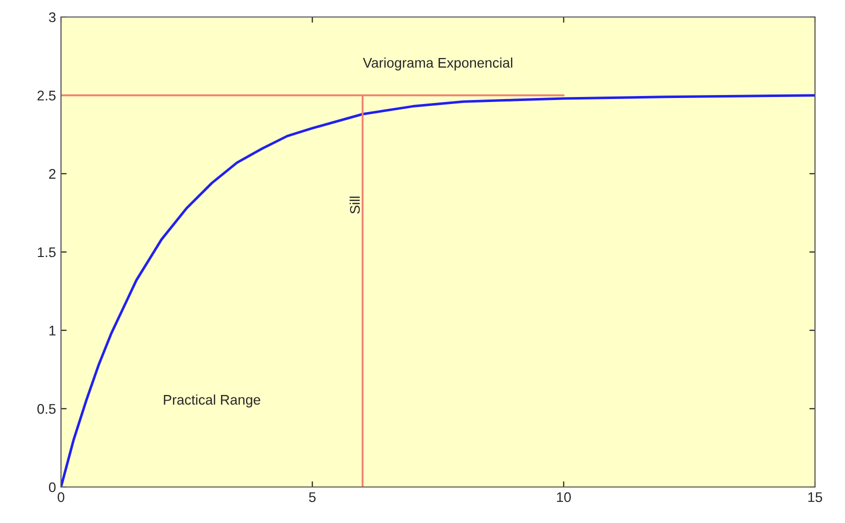 This screenshot has height=523, width=845. I want to click on x-tick-label: 5, so click(312, 497).